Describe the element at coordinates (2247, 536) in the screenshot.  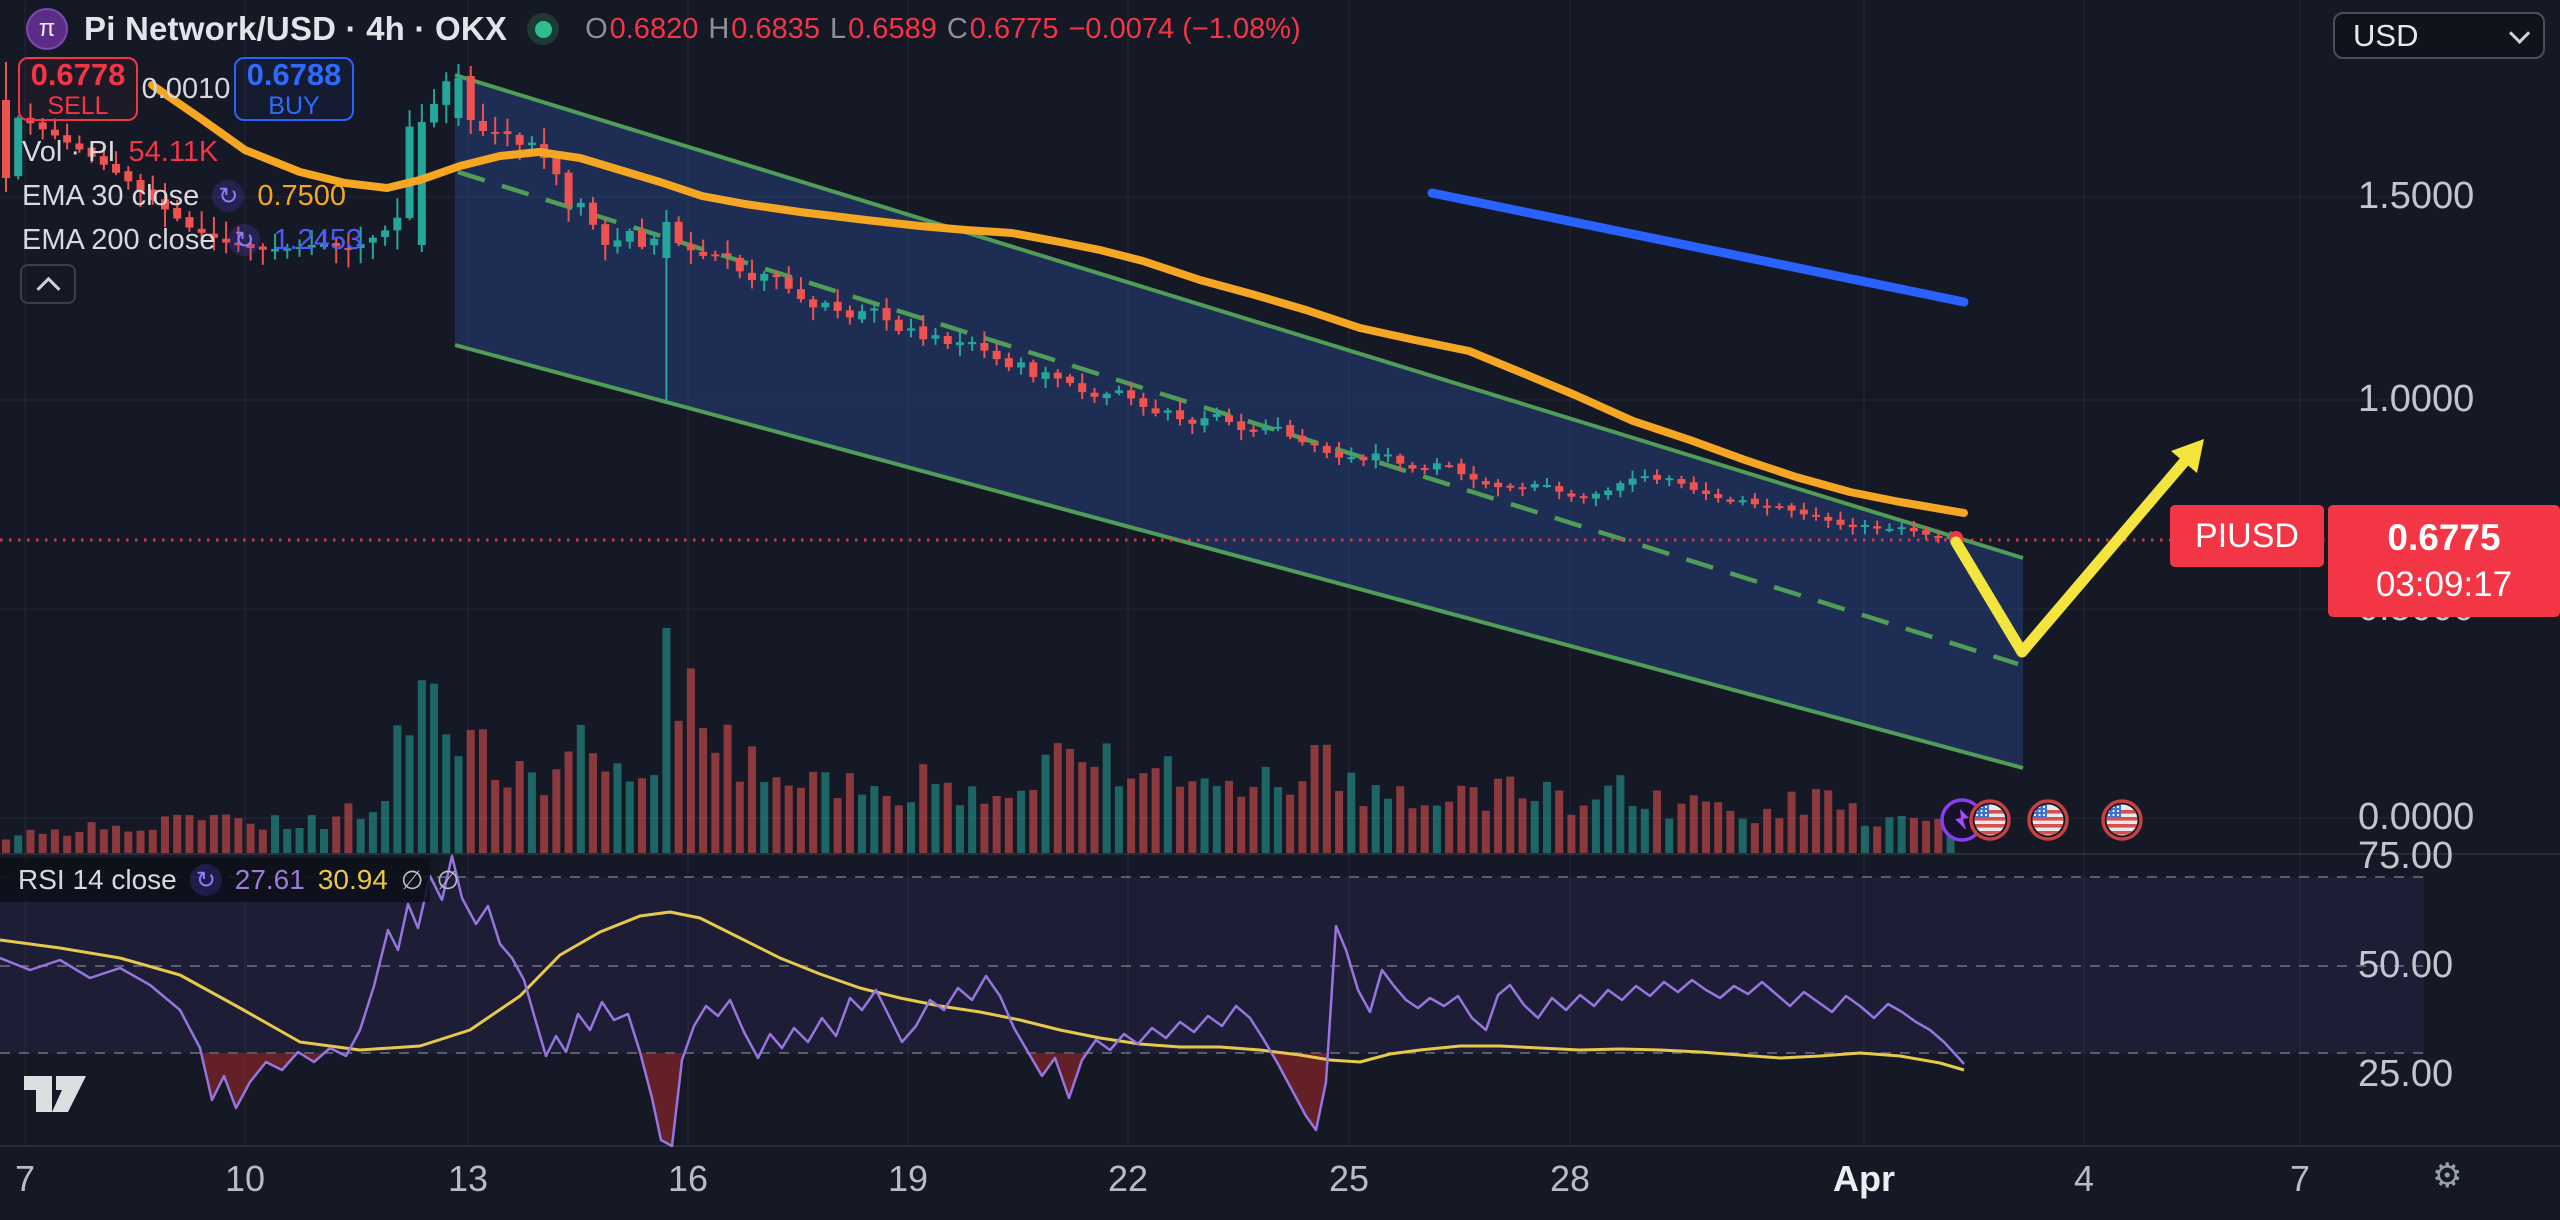
I see `symbol-price-tag: PIUSD` at that location.